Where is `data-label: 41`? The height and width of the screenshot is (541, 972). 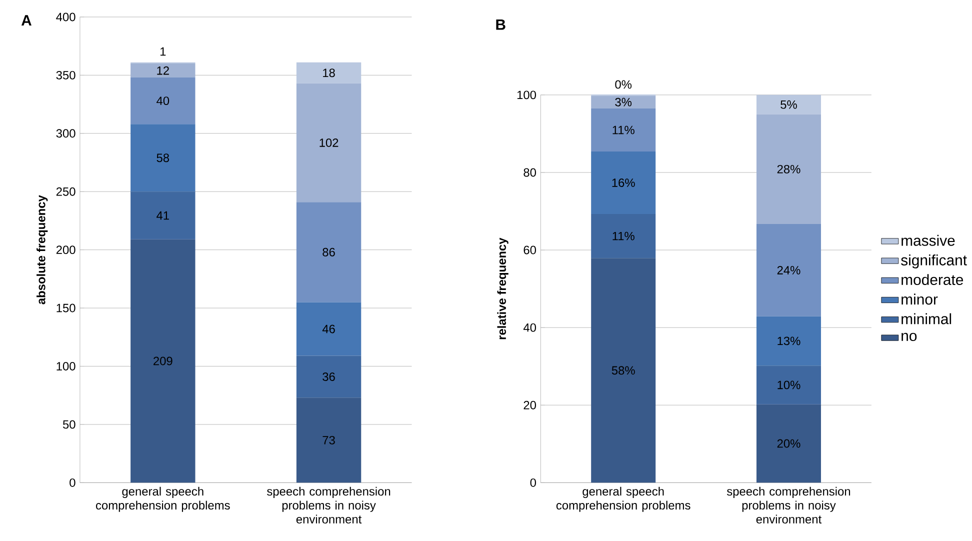
data-label: 41 is located at coordinates (162, 216).